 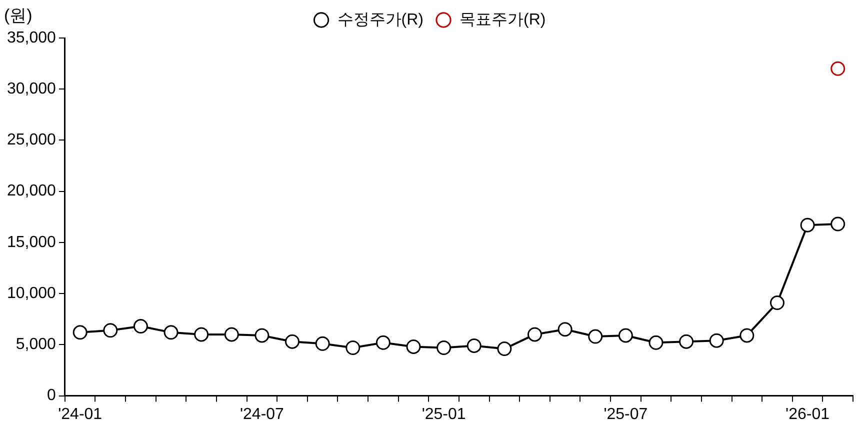 What do you see at coordinates (51, 395) in the screenshot?
I see `y-tick-label: 0` at bounding box center [51, 395].